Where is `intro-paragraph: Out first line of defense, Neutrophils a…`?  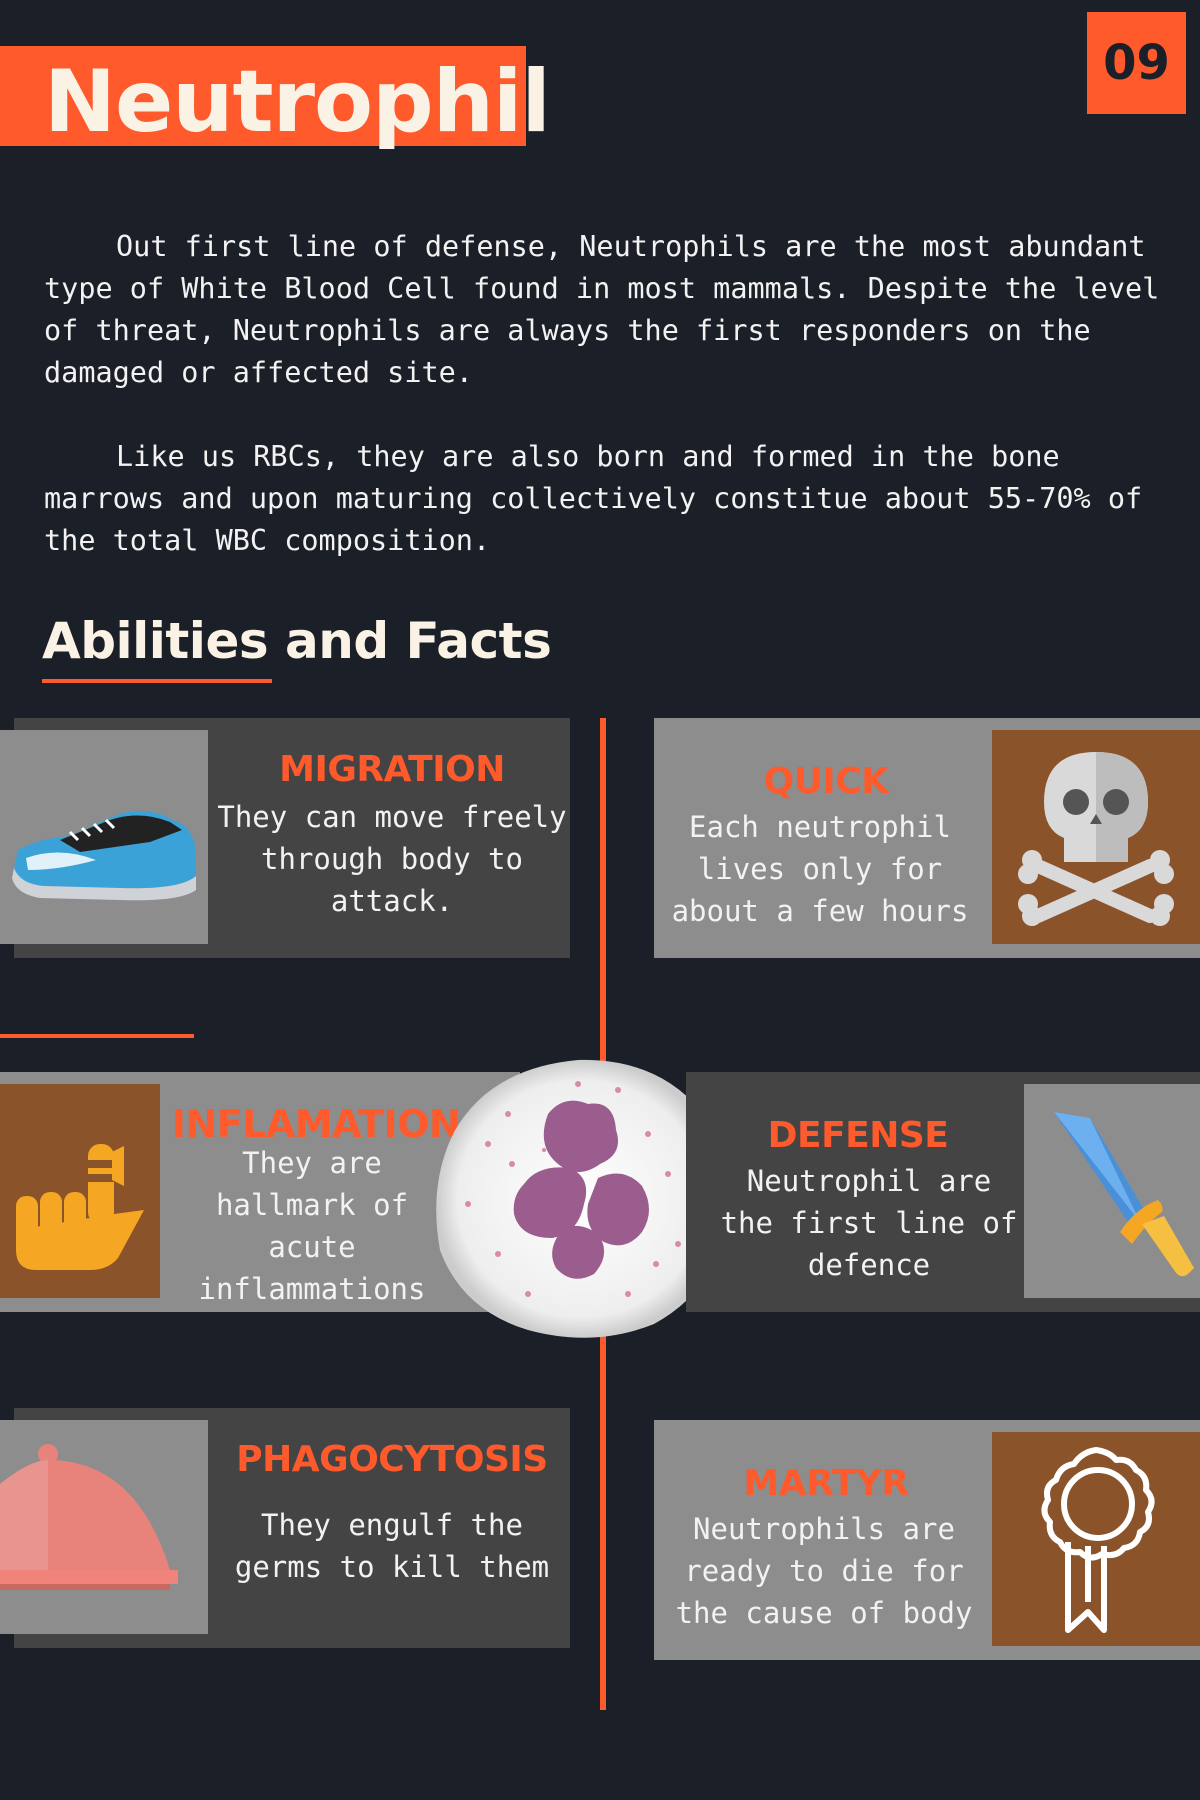
intro-paragraph: Out first line of defense, Neutrophils a… is located at coordinates (602, 309).